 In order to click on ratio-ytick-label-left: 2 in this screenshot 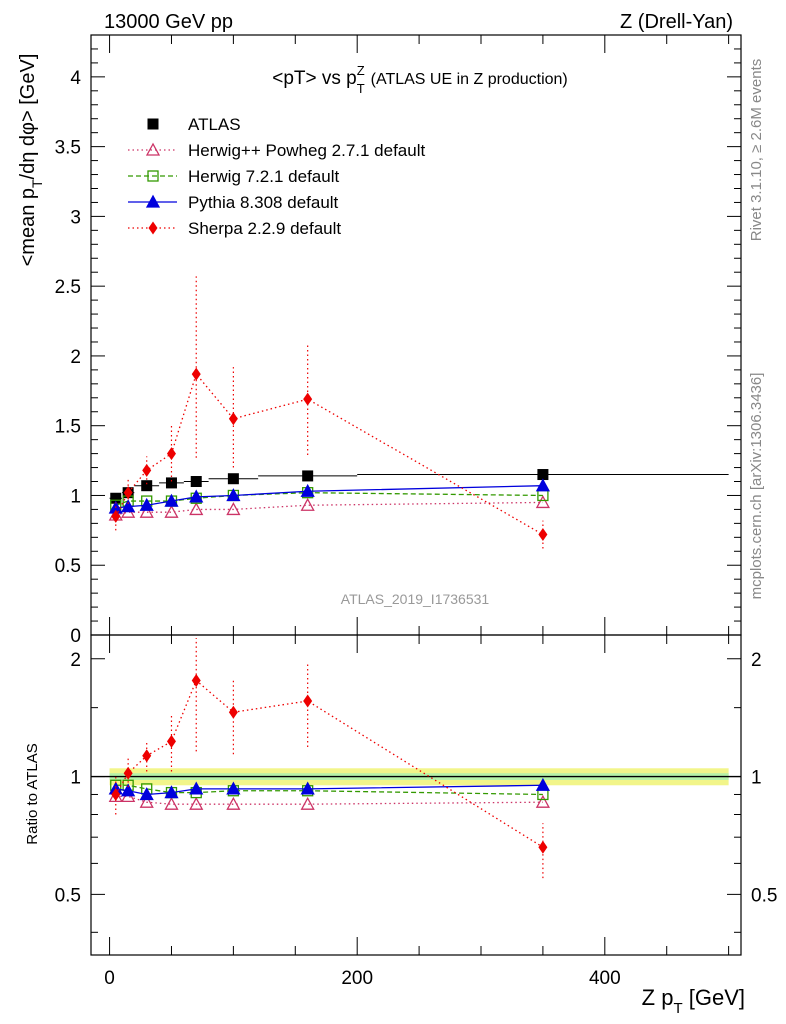, I will do `click(75, 660)`.